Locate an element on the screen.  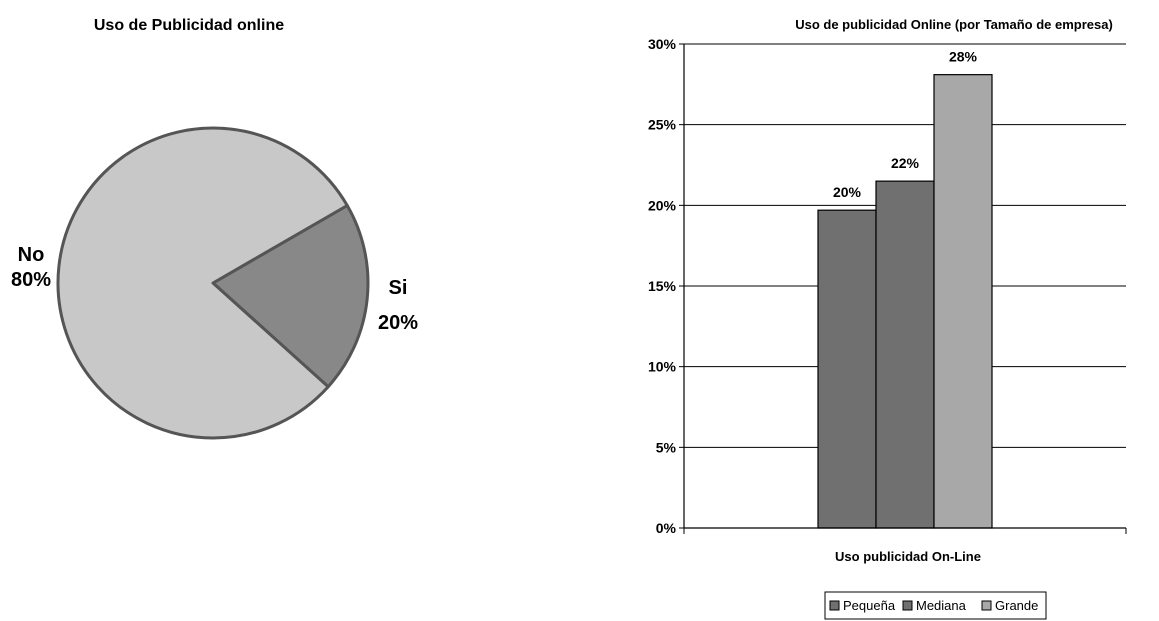
pie-slices is located at coordinates (213, 283).